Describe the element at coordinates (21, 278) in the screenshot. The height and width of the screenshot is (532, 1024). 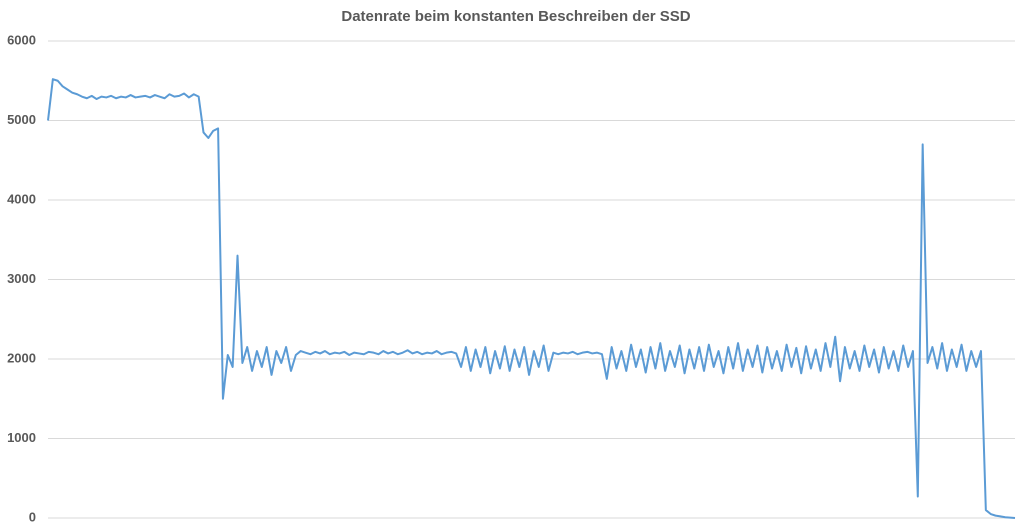
I see `y-tick-label: 3000` at that location.